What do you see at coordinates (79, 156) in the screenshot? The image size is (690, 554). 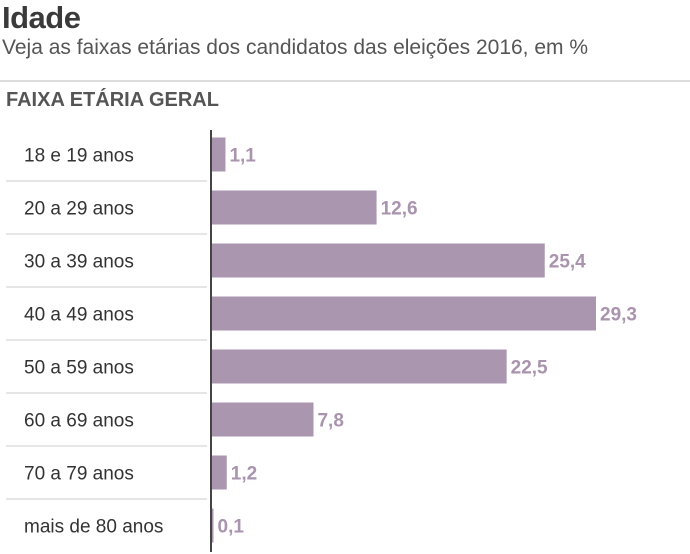 I see `category-label: 18 e 19 anos` at bounding box center [79, 156].